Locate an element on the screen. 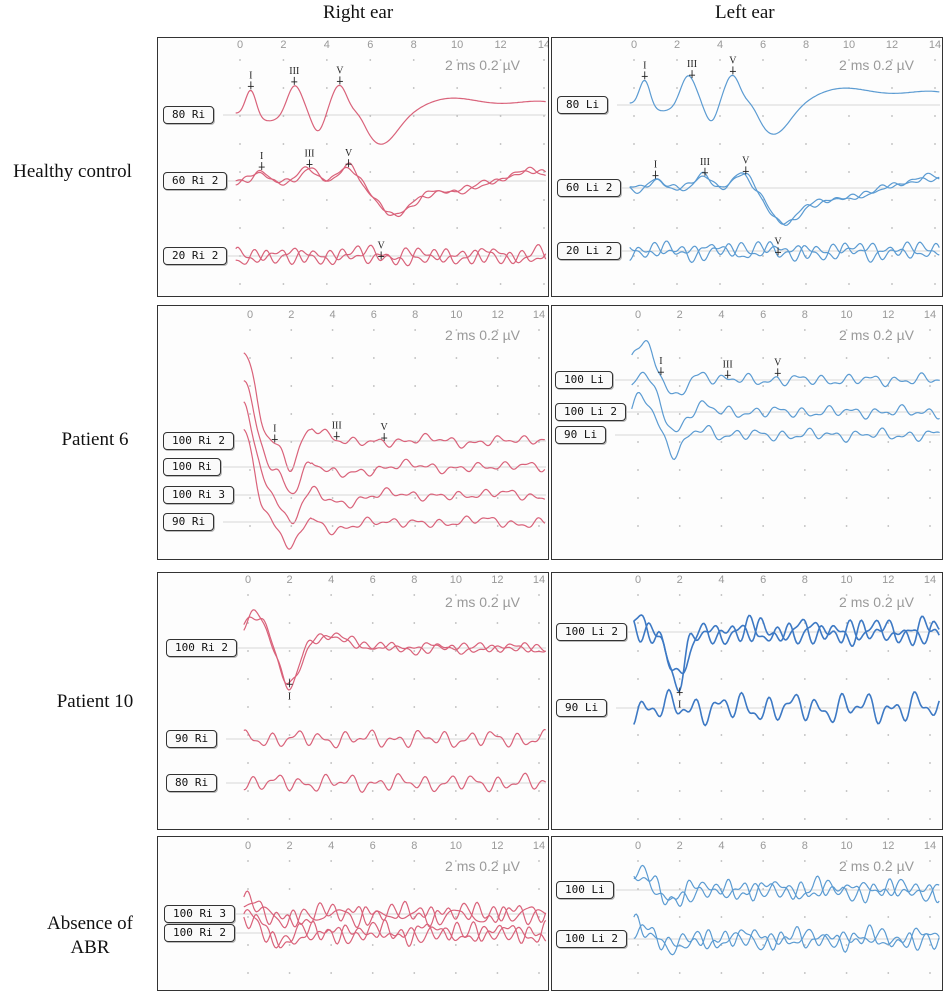  trace-tag: 80 Ri is located at coordinates (192, 783).